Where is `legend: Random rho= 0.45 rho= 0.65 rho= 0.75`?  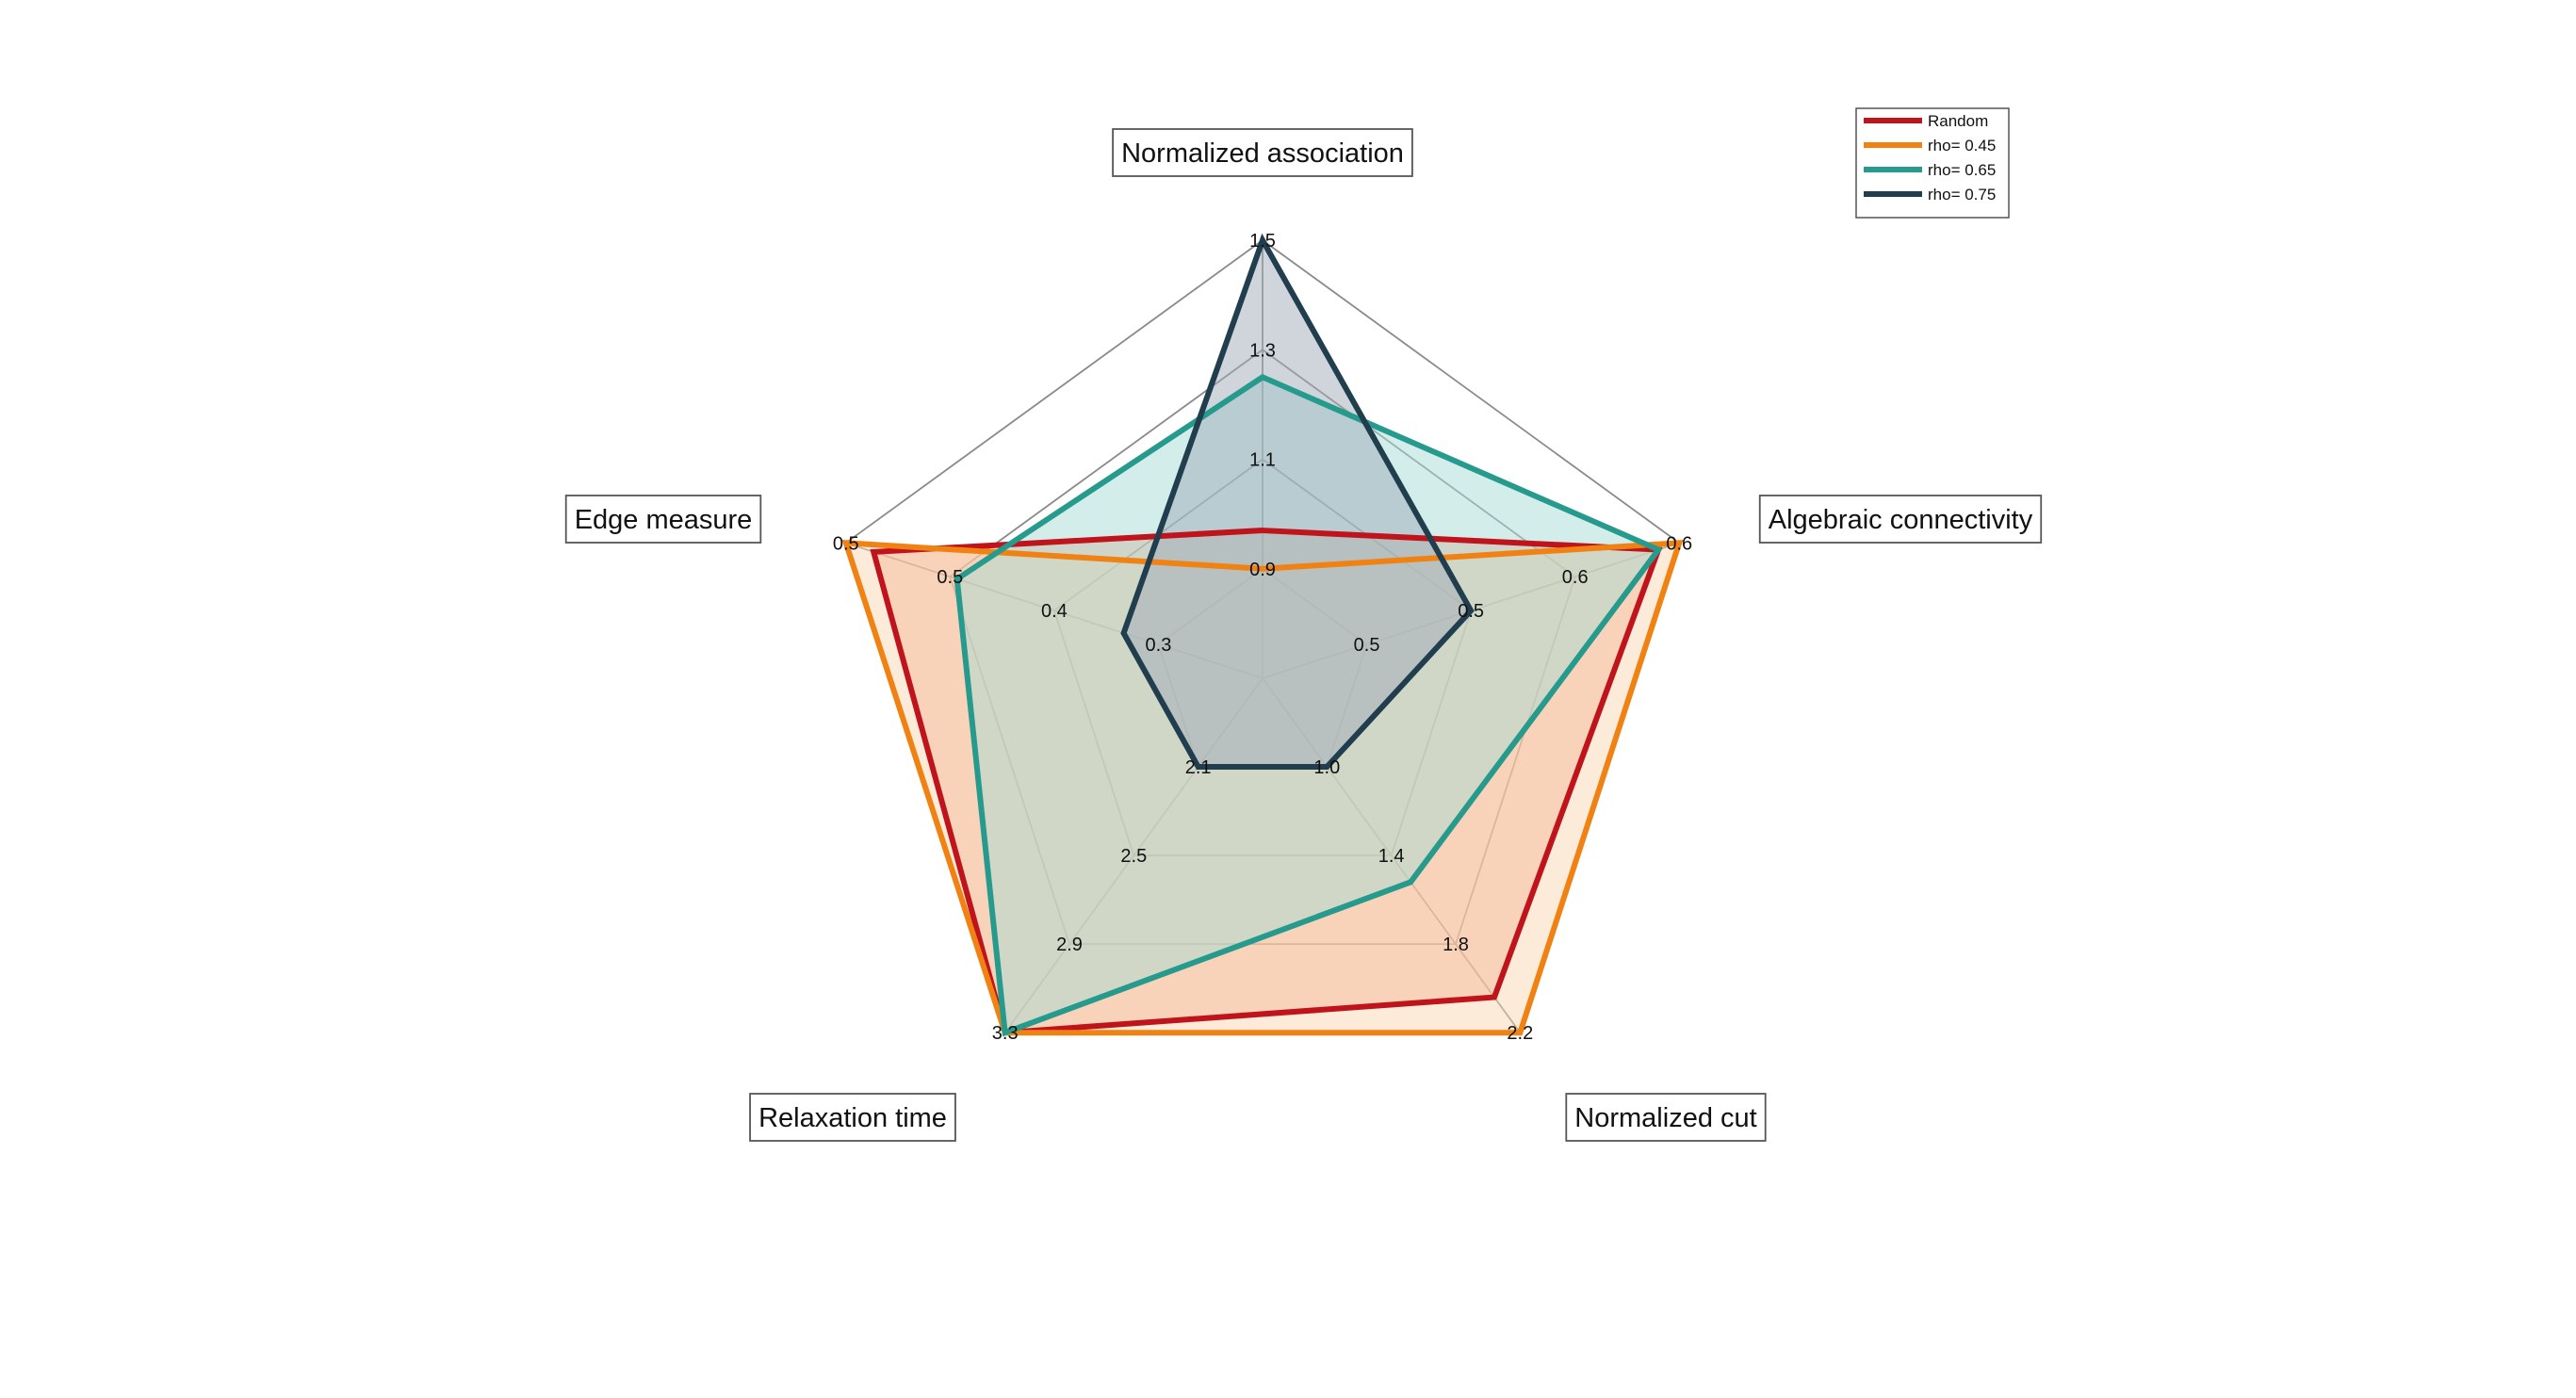 legend: Random rho= 0.45 rho= 0.65 rho= 0.75 is located at coordinates (1932, 163).